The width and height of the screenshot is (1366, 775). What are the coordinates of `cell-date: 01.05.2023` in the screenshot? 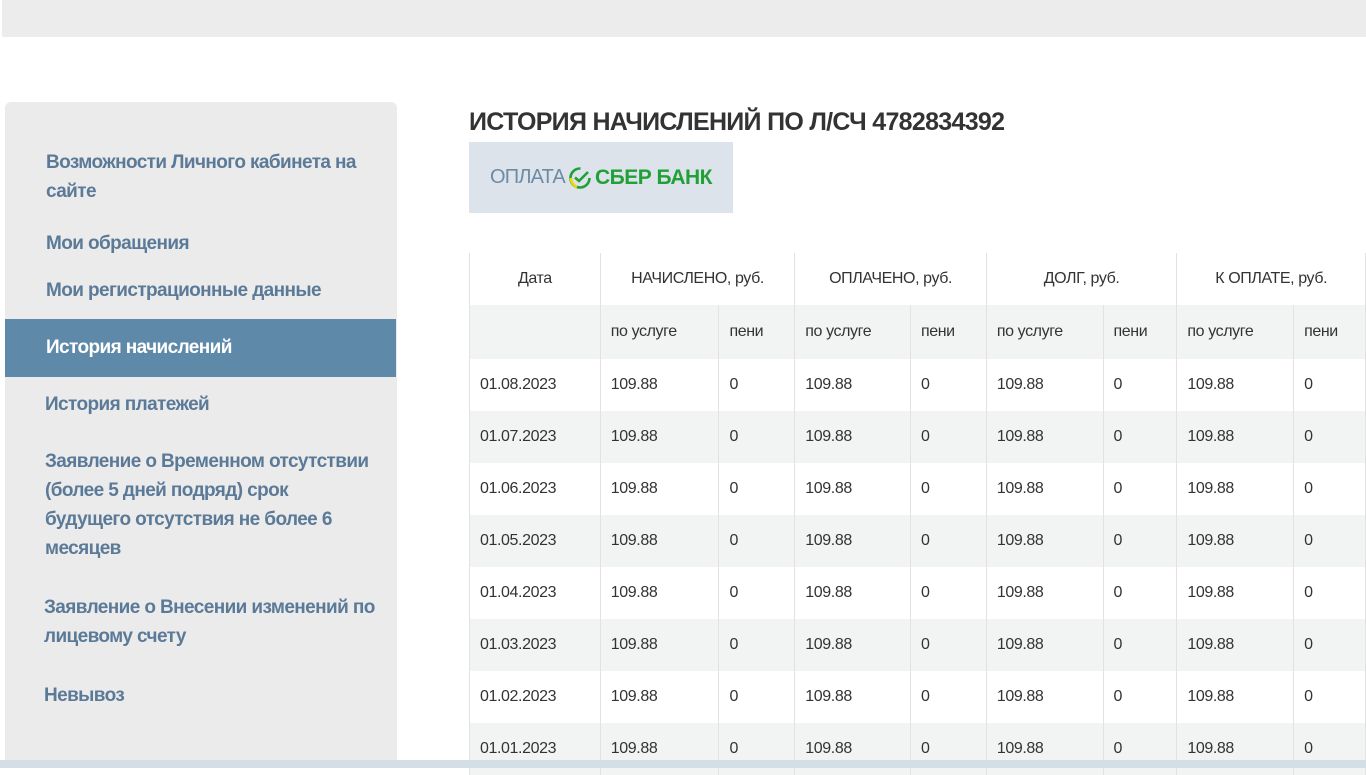 It's located at (535, 541).